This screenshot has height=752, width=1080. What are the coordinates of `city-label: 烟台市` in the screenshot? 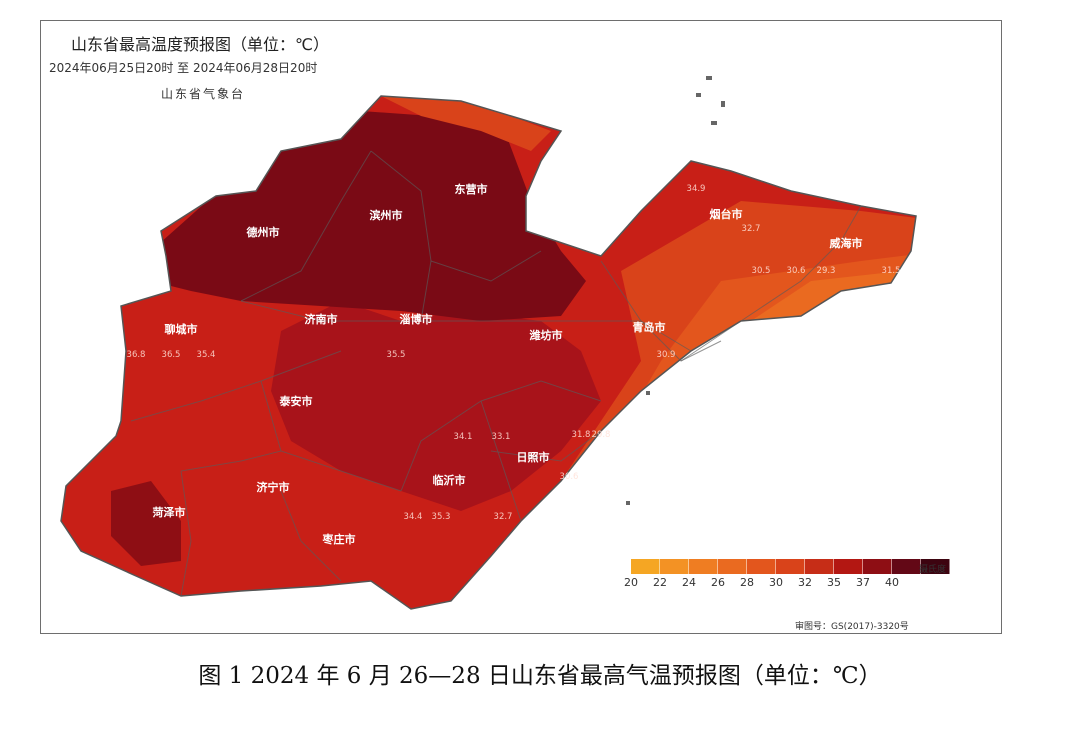 It's located at (726, 214).